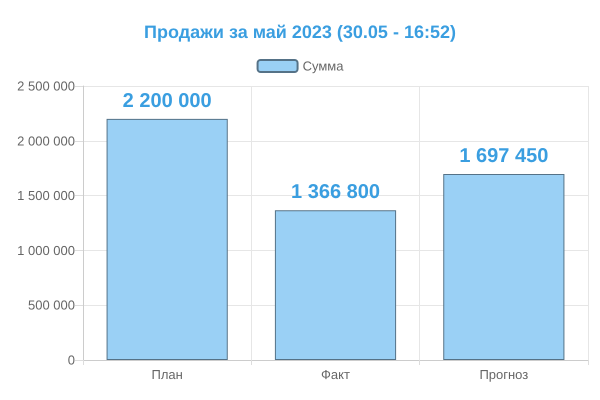 The image size is (600, 400). What do you see at coordinates (167, 374) in the screenshot?
I see `x-tick-label: План` at bounding box center [167, 374].